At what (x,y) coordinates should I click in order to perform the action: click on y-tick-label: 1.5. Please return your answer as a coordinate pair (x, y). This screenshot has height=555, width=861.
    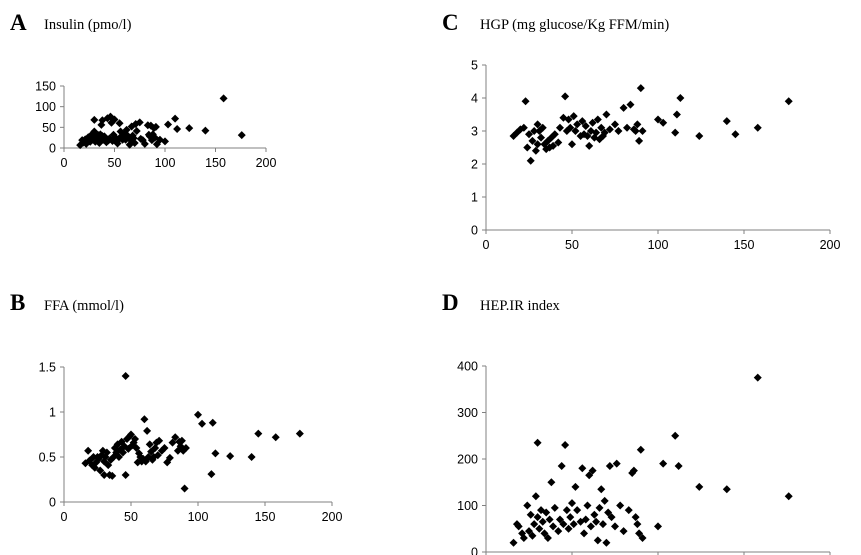
    Looking at the image, I should click on (47, 368).